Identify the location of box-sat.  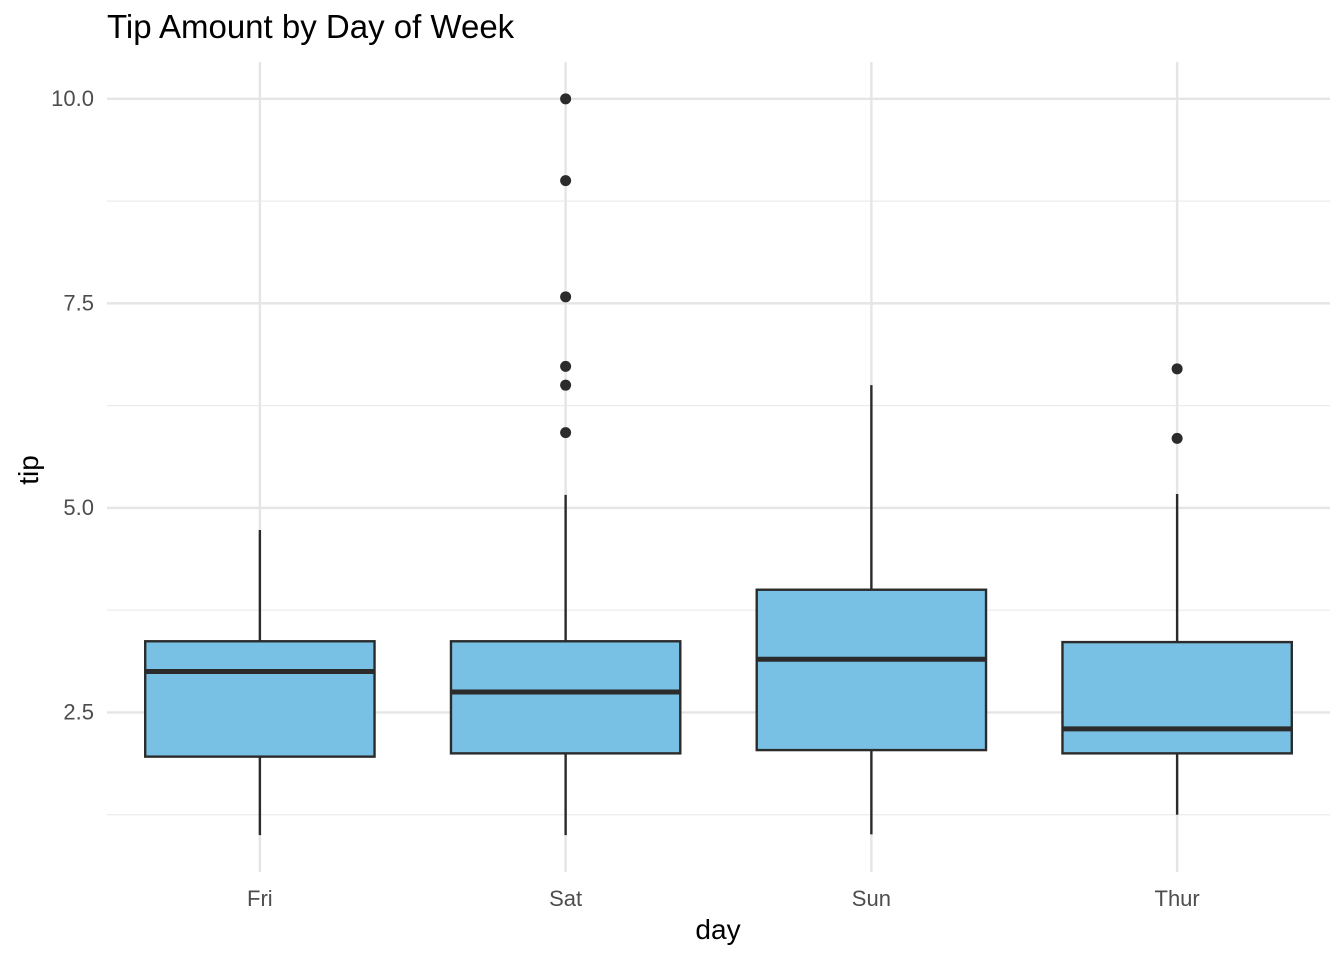
(565, 464).